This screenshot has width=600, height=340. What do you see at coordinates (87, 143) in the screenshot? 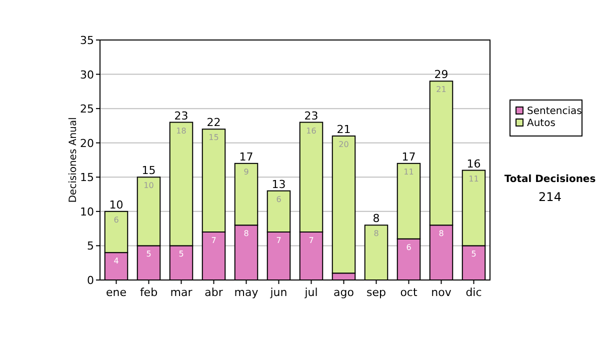
I see `y-tick-label: 20` at bounding box center [87, 143].